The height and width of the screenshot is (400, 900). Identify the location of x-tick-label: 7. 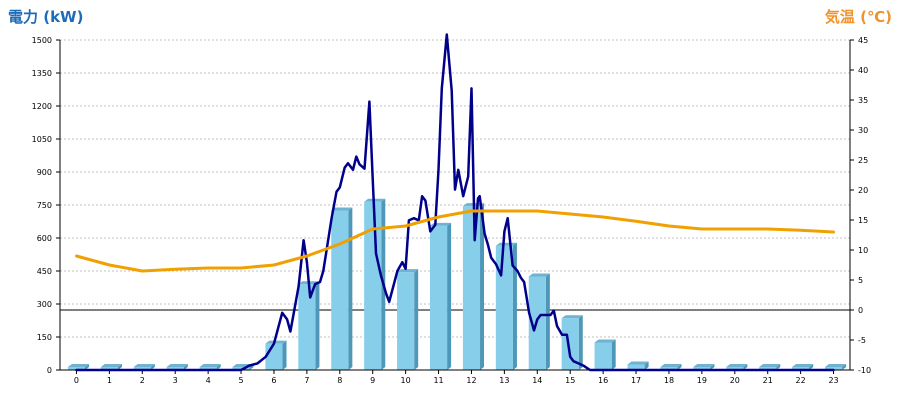
(306, 380).